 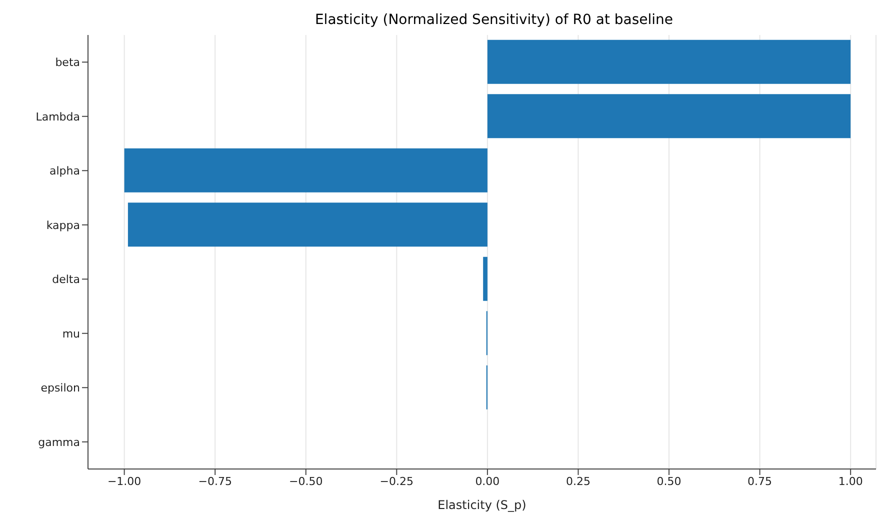 I want to click on y-tick-label: epsilon, so click(x=60, y=388).